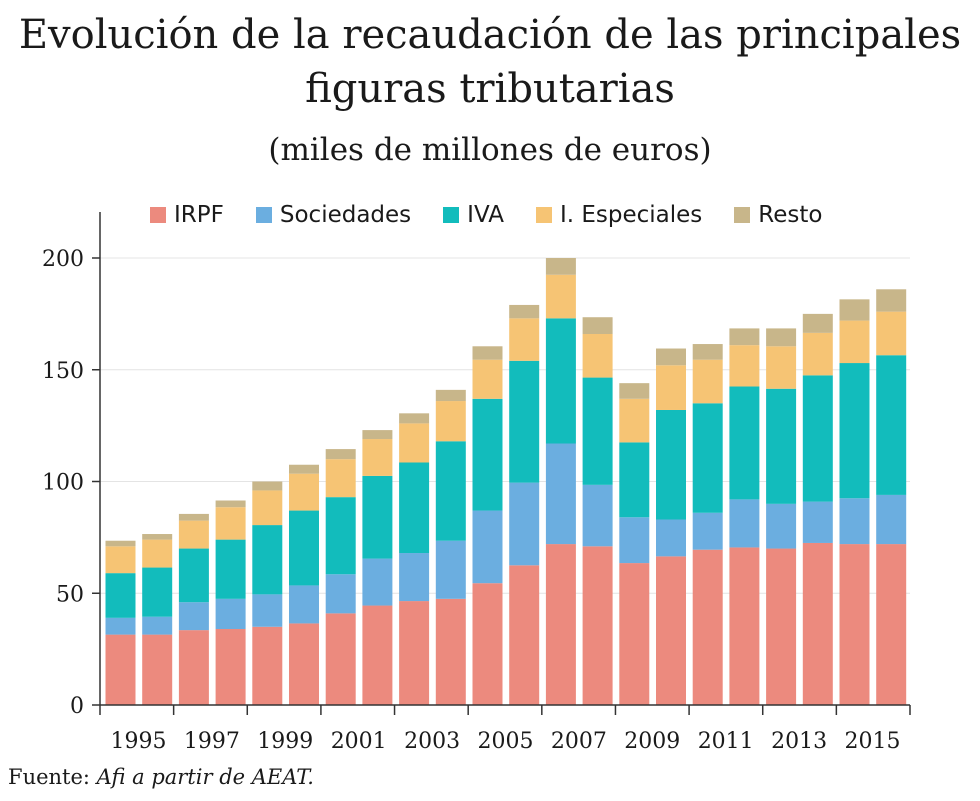 The image size is (980, 801). What do you see at coordinates (193, 667) in the screenshot?
I see `bar-segment-irpf-1997` at bounding box center [193, 667].